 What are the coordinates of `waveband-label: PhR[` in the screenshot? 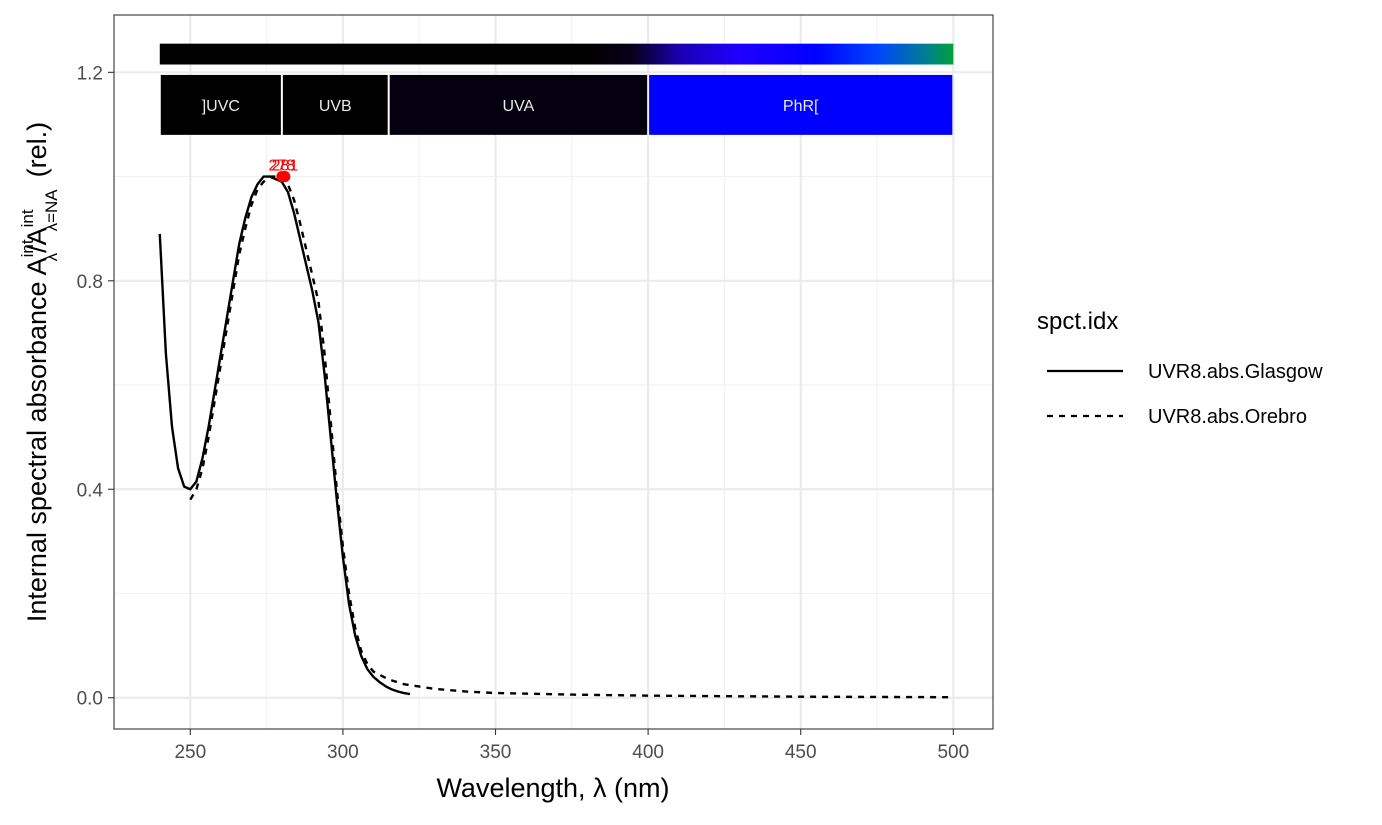 It's located at (801, 106).